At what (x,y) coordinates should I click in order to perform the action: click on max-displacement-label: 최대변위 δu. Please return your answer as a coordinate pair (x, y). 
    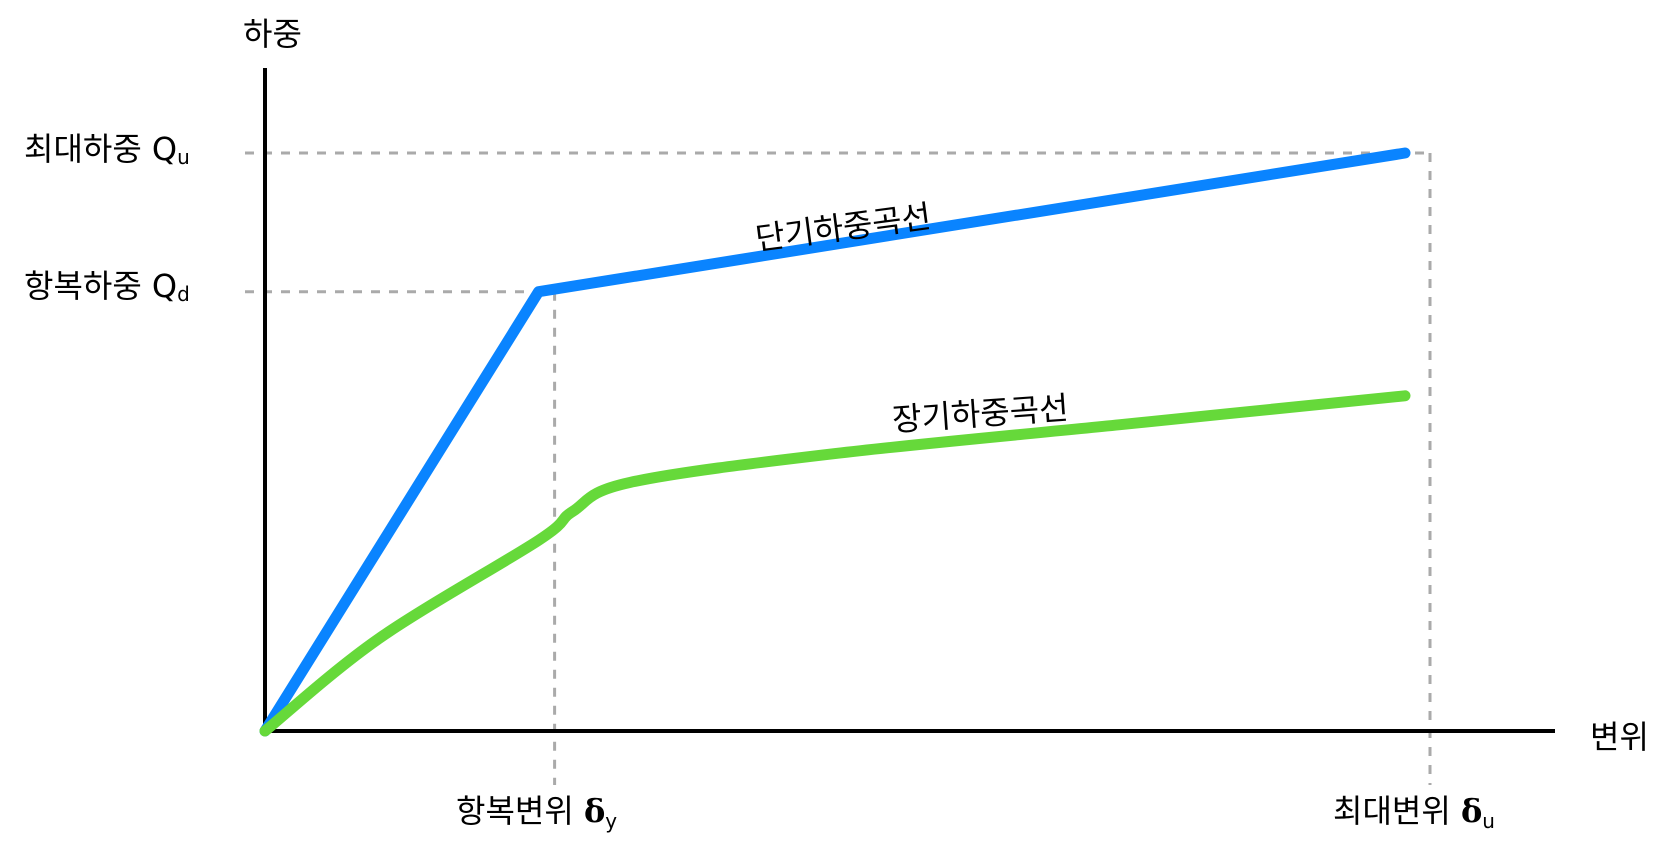
    Looking at the image, I should click on (1414, 812).